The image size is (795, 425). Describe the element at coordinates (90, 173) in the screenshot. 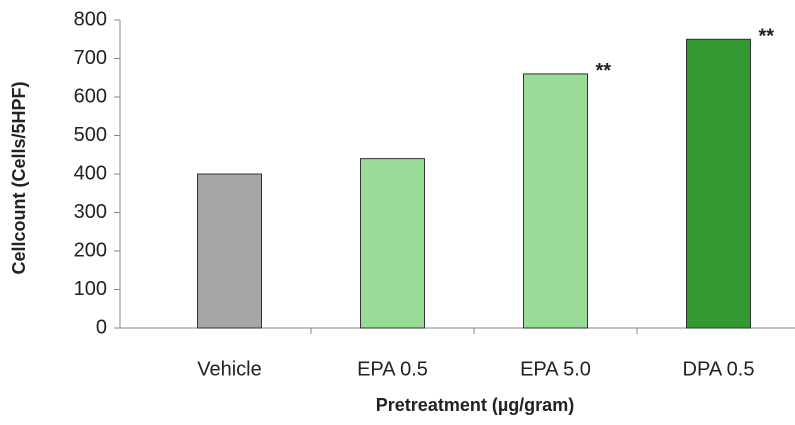

I see `y-tick-label: 400` at that location.